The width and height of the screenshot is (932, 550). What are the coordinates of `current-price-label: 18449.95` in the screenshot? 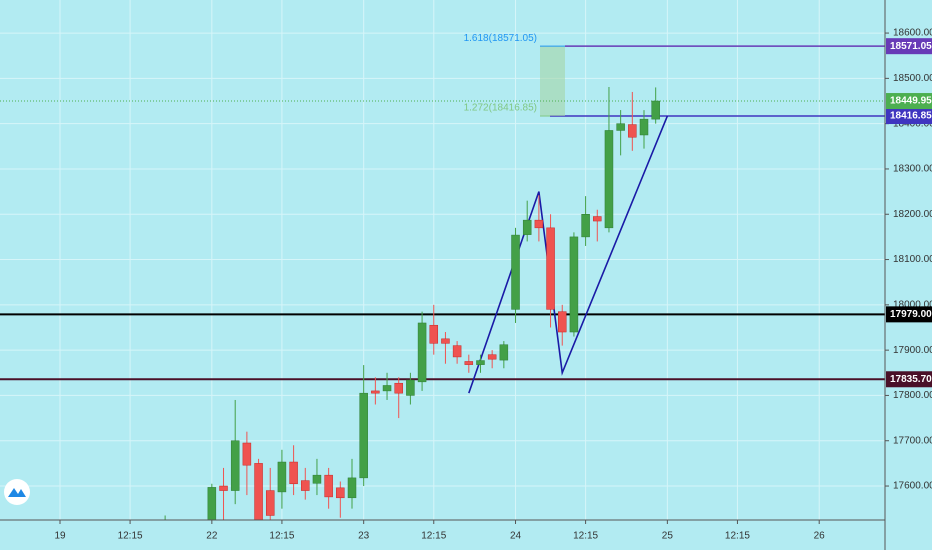 It's located at (911, 101).